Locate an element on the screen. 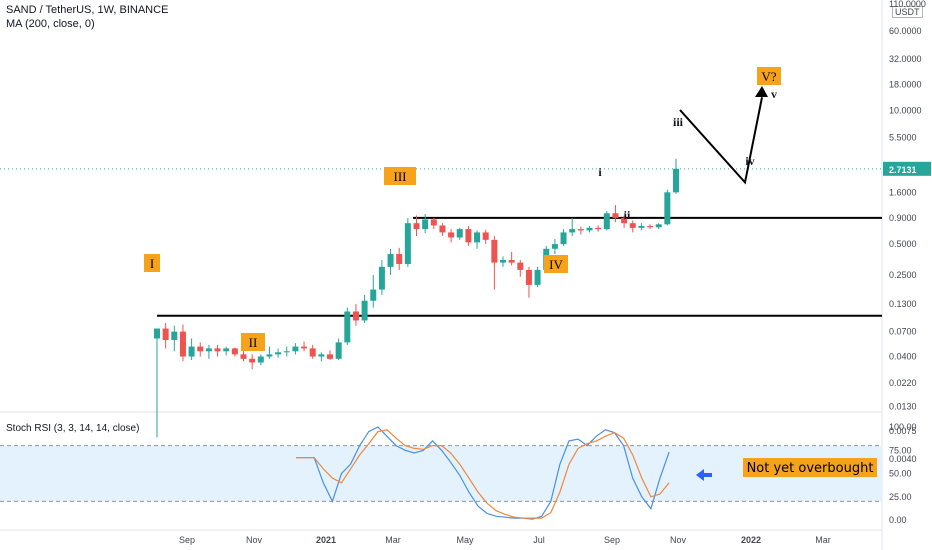  subwave-label: iii is located at coordinates (678, 122).